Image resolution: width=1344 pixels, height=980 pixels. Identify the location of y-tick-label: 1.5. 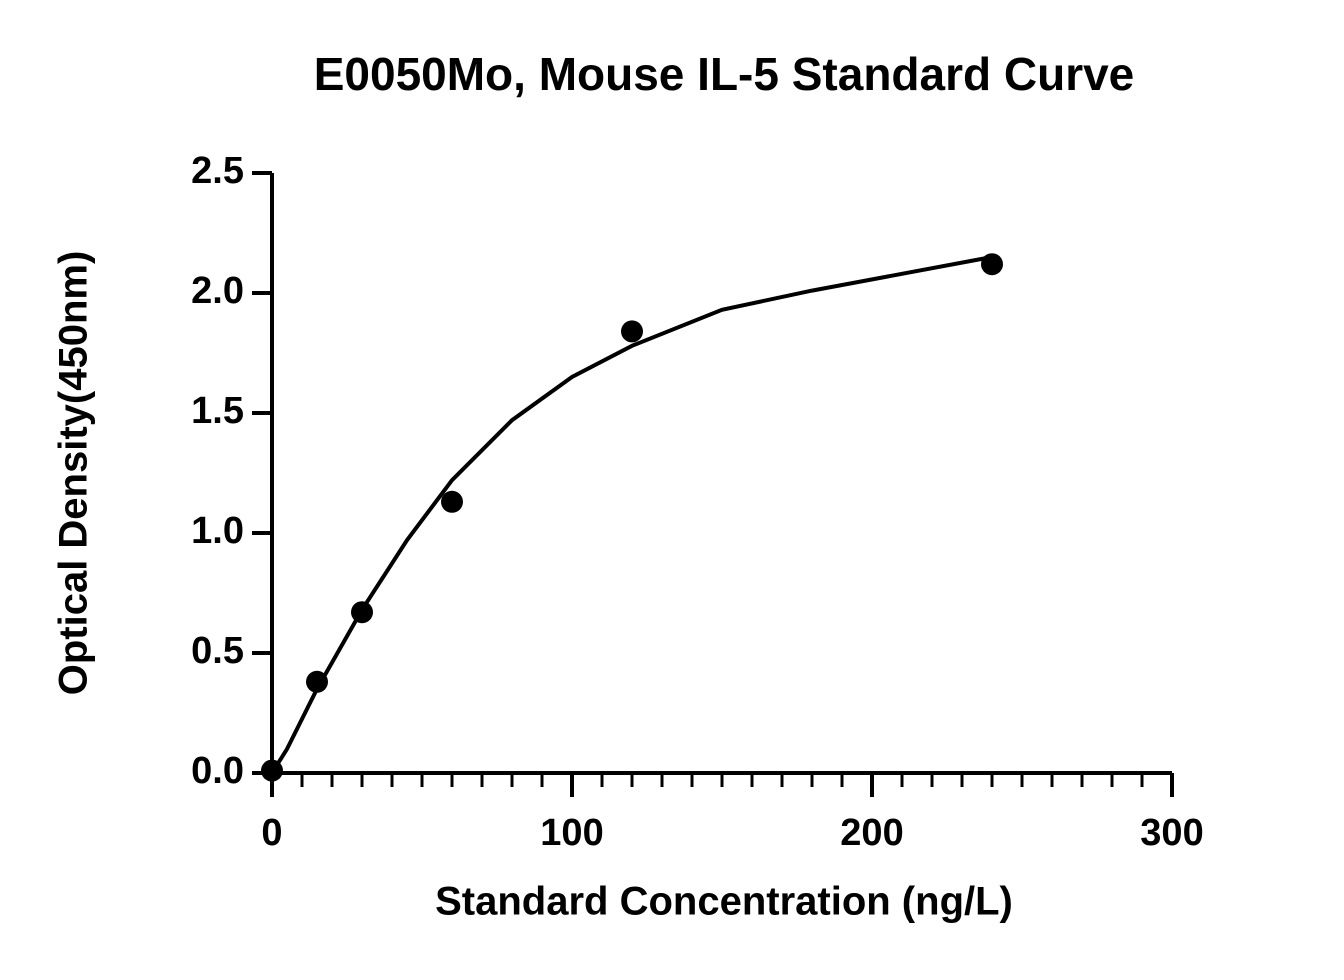
(217, 411).